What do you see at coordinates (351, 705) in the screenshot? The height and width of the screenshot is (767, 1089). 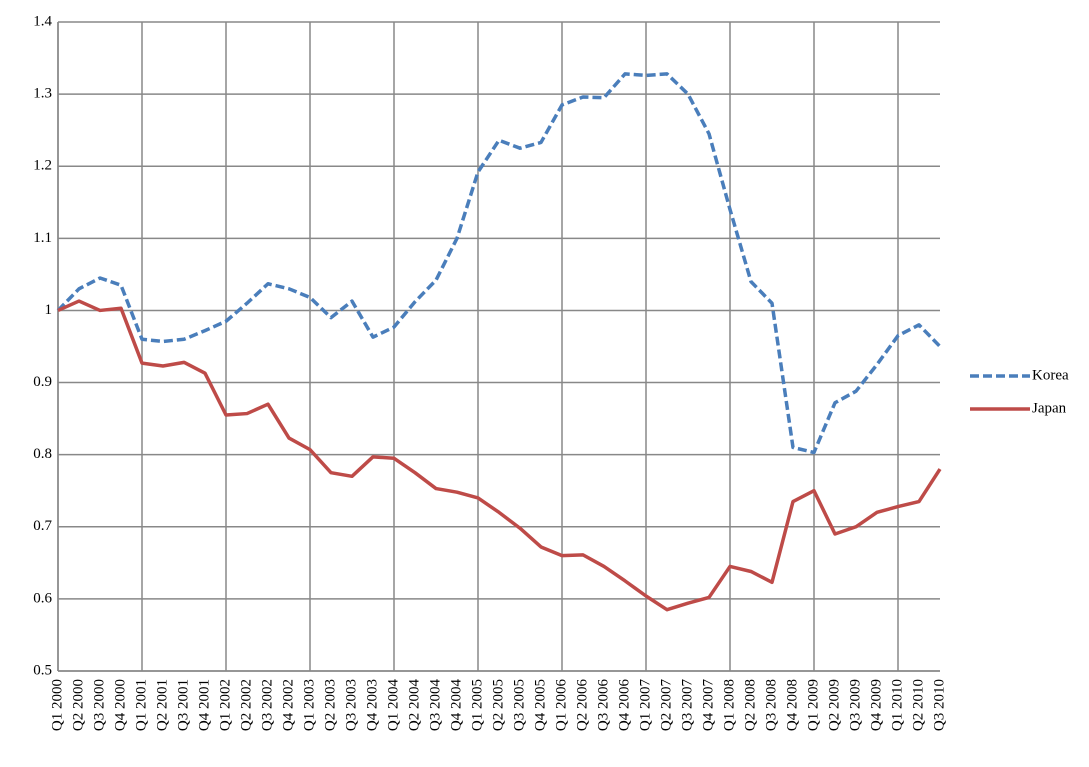 I see `x-tick-label: Q3 2003` at bounding box center [351, 705].